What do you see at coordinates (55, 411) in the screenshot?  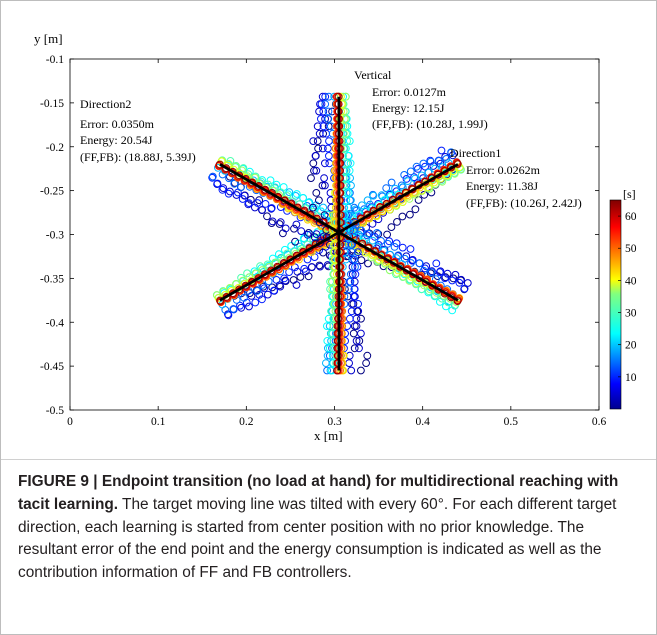 I see `y-tick-label: -0.5` at bounding box center [55, 411].